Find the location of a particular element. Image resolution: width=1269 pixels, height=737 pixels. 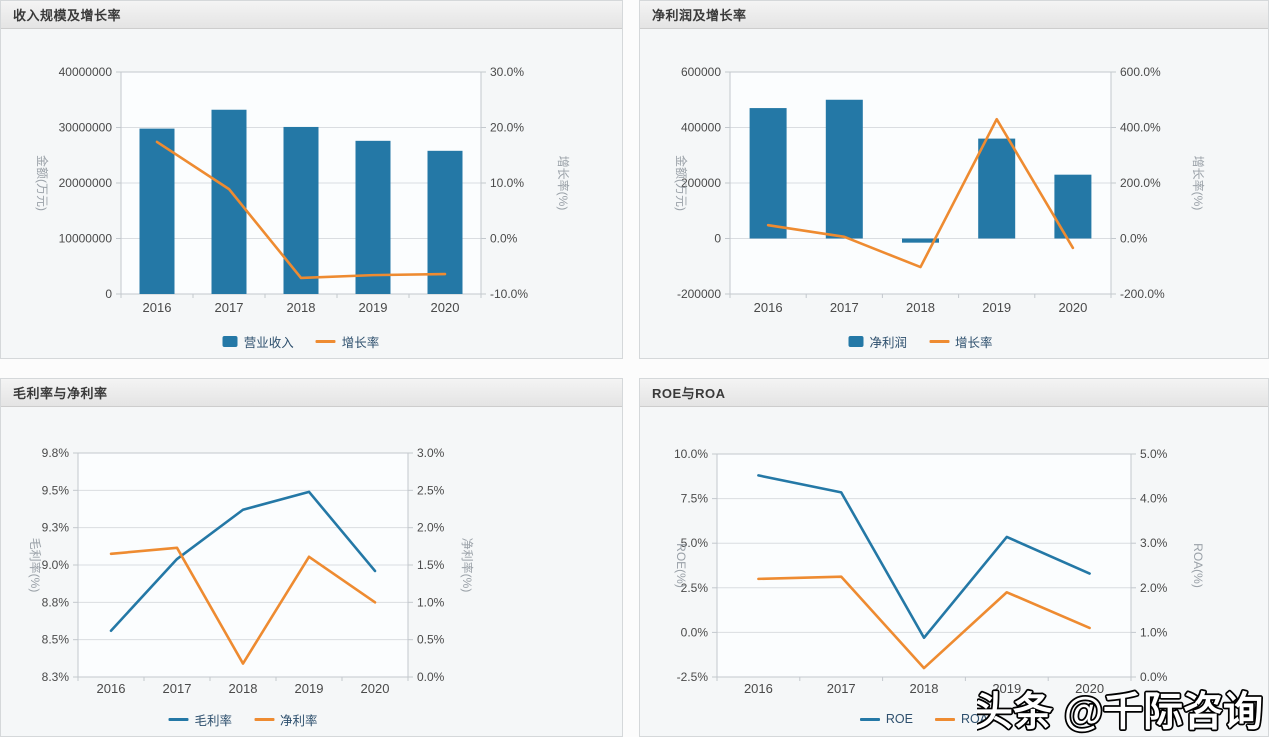

svg-text: -200000 is located at coordinates (699, 294).